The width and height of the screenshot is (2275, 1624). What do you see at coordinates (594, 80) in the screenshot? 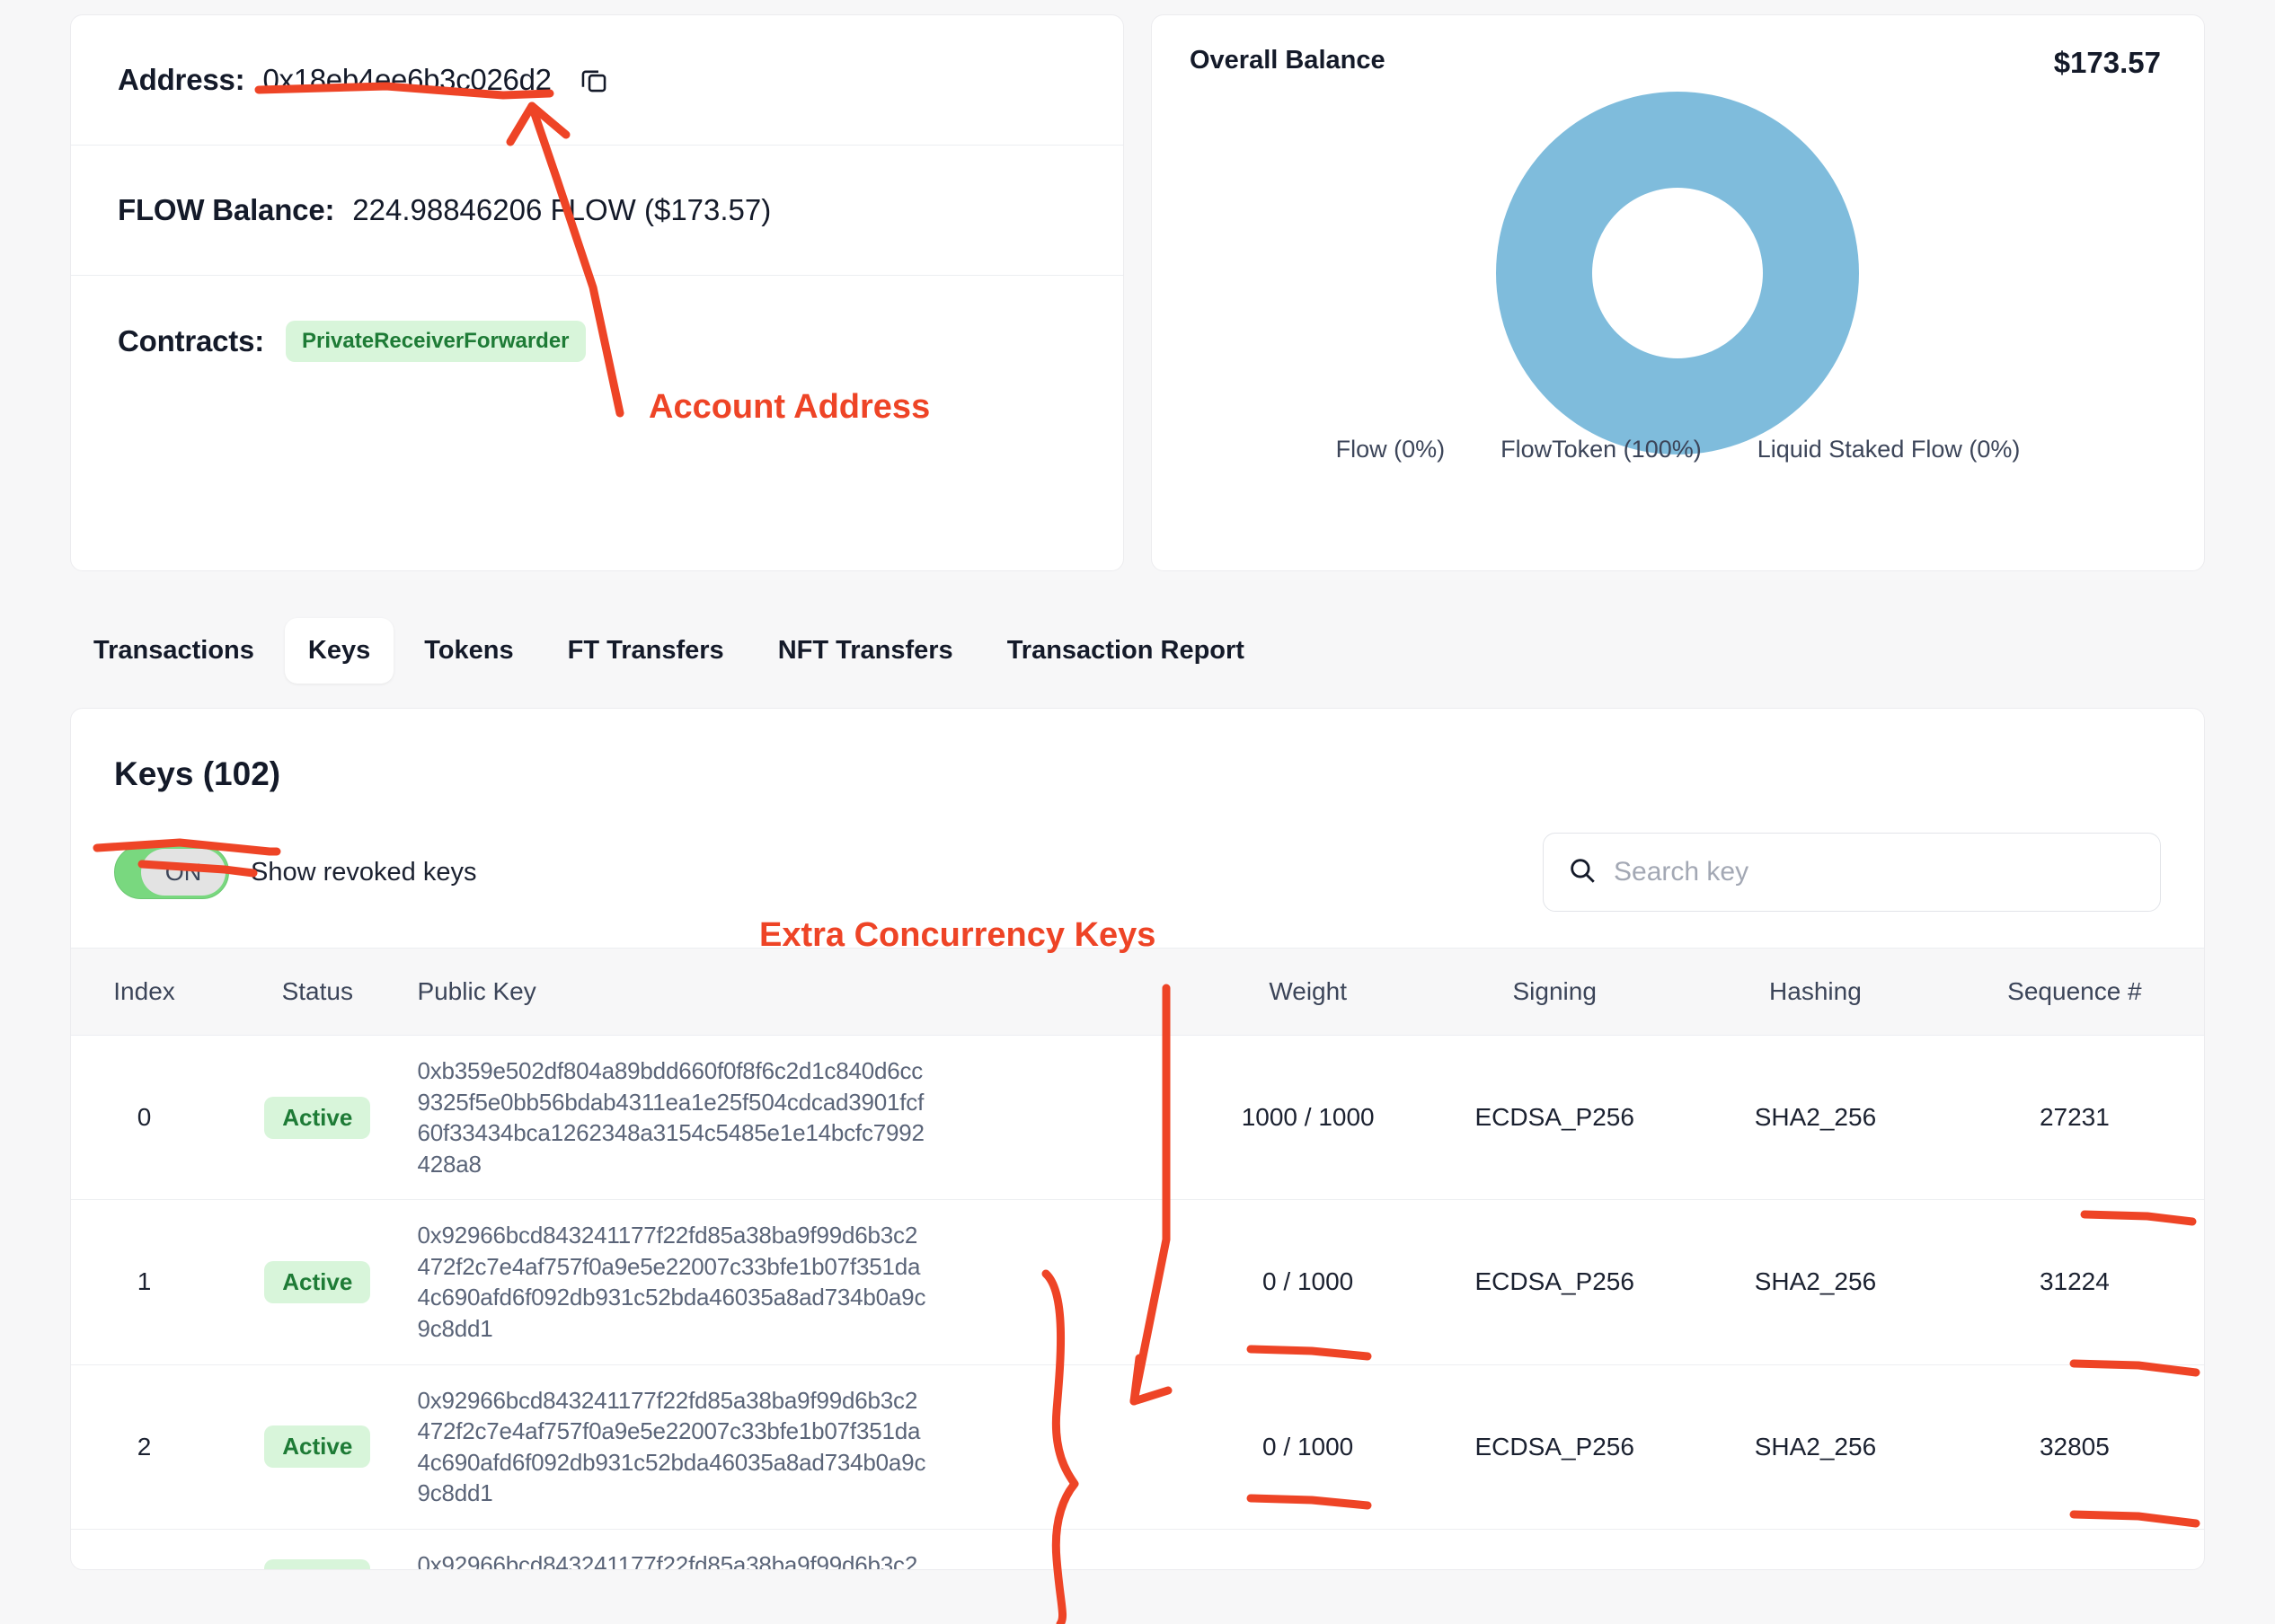
I see `copy-icon` at bounding box center [594, 80].